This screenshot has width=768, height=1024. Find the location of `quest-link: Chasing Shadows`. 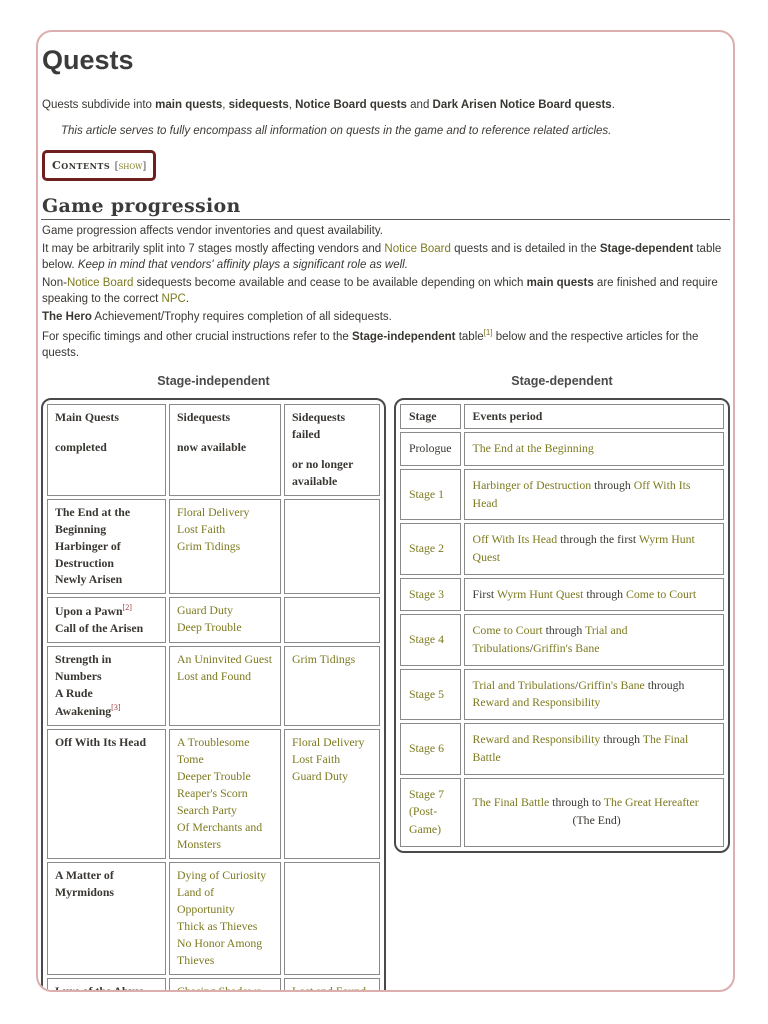

quest-link: Chasing Shadows is located at coordinates (219, 988).